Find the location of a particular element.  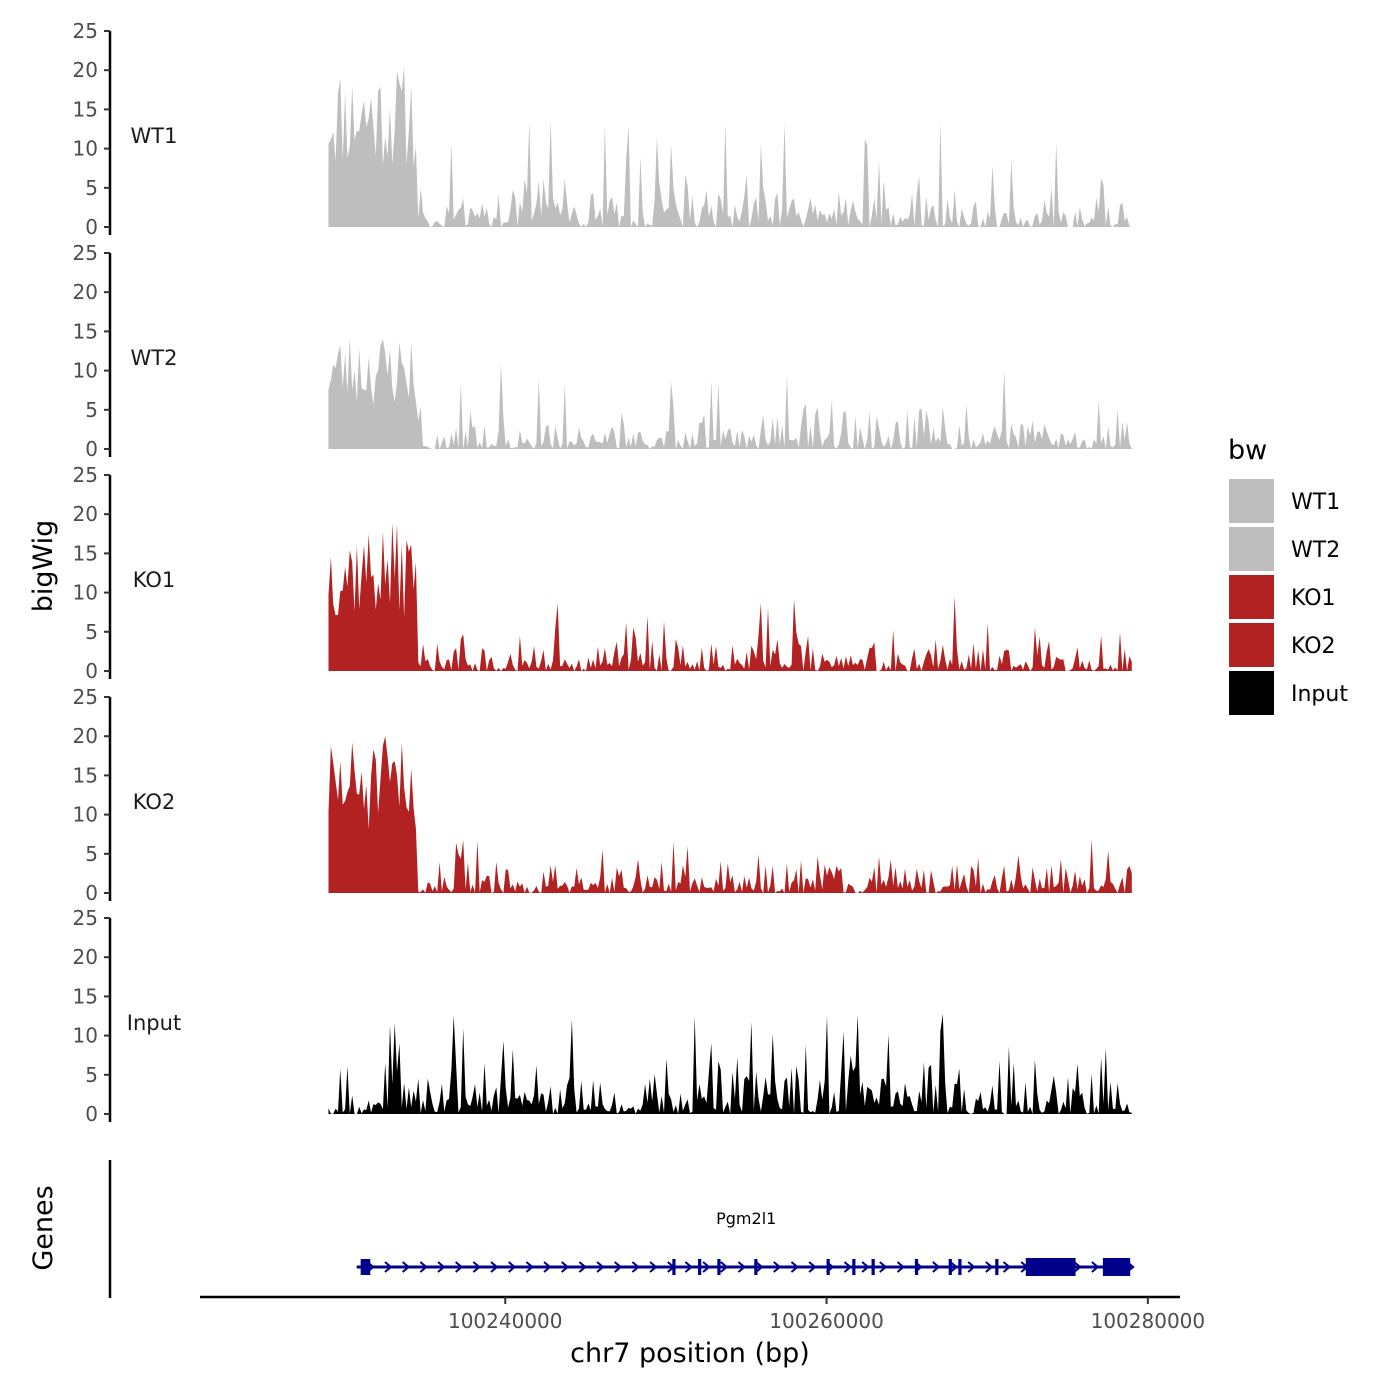

track-ko1: 0 5 10 15 20 25 KO1 is located at coordinates (602, 573).